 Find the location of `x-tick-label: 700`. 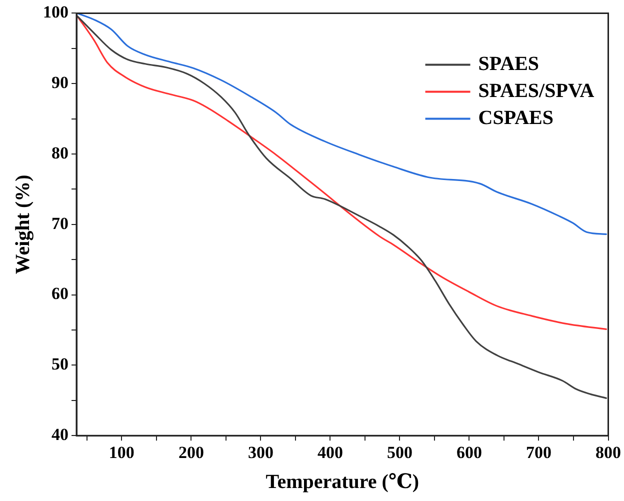

x-tick-label: 700 is located at coordinates (539, 452).